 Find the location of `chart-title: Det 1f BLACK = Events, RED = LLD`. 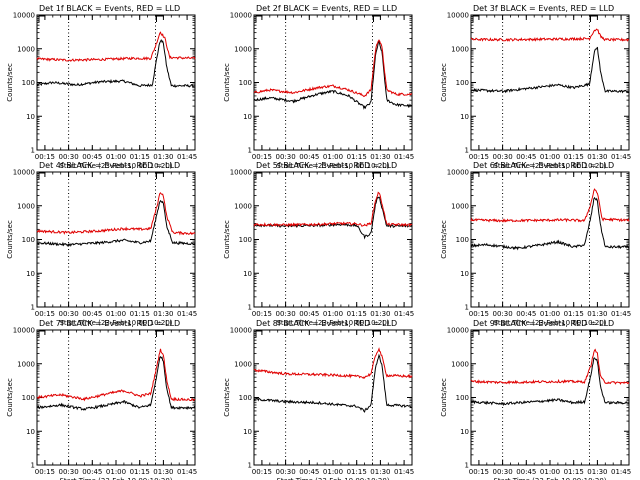

chart-title: Det 1f BLACK = Events, RED = LLD is located at coordinates (109, 8).